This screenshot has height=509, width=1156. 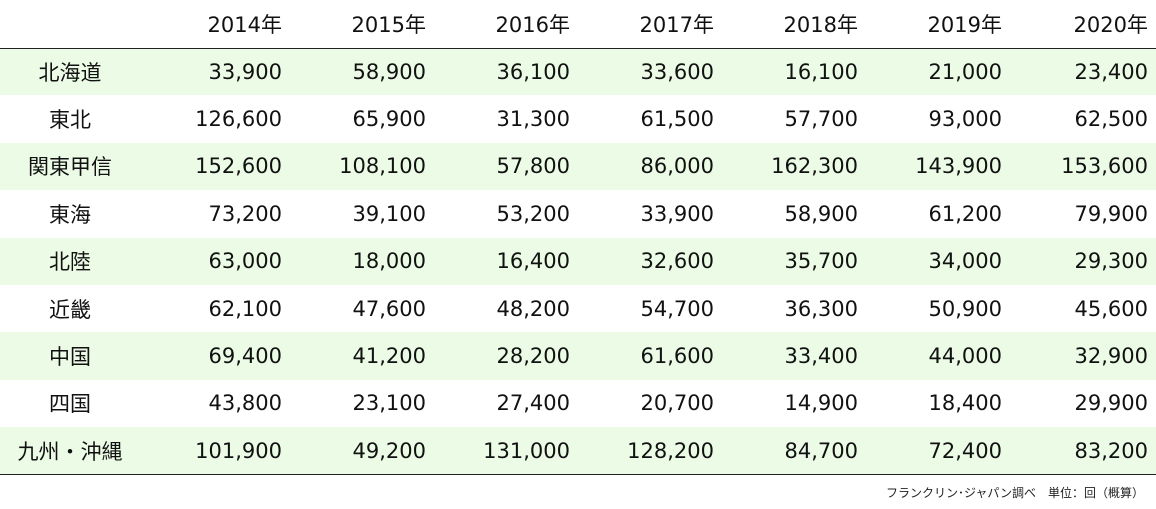 I want to click on table-cell: 53,200, so click(x=533, y=213).